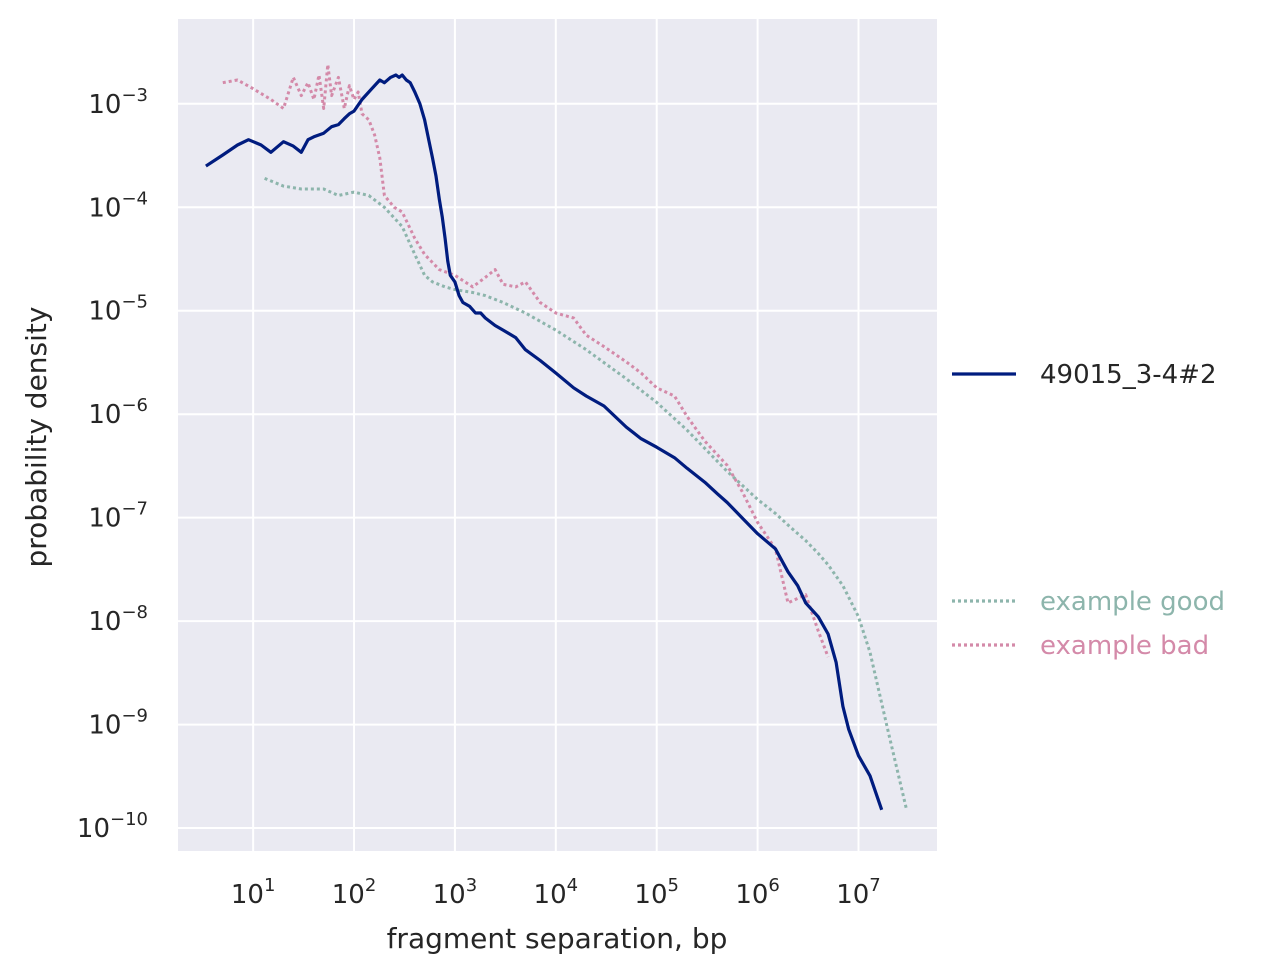 This screenshot has width=1283, height=976. I want to click on legend-item: example bad, so click(1080, 646).